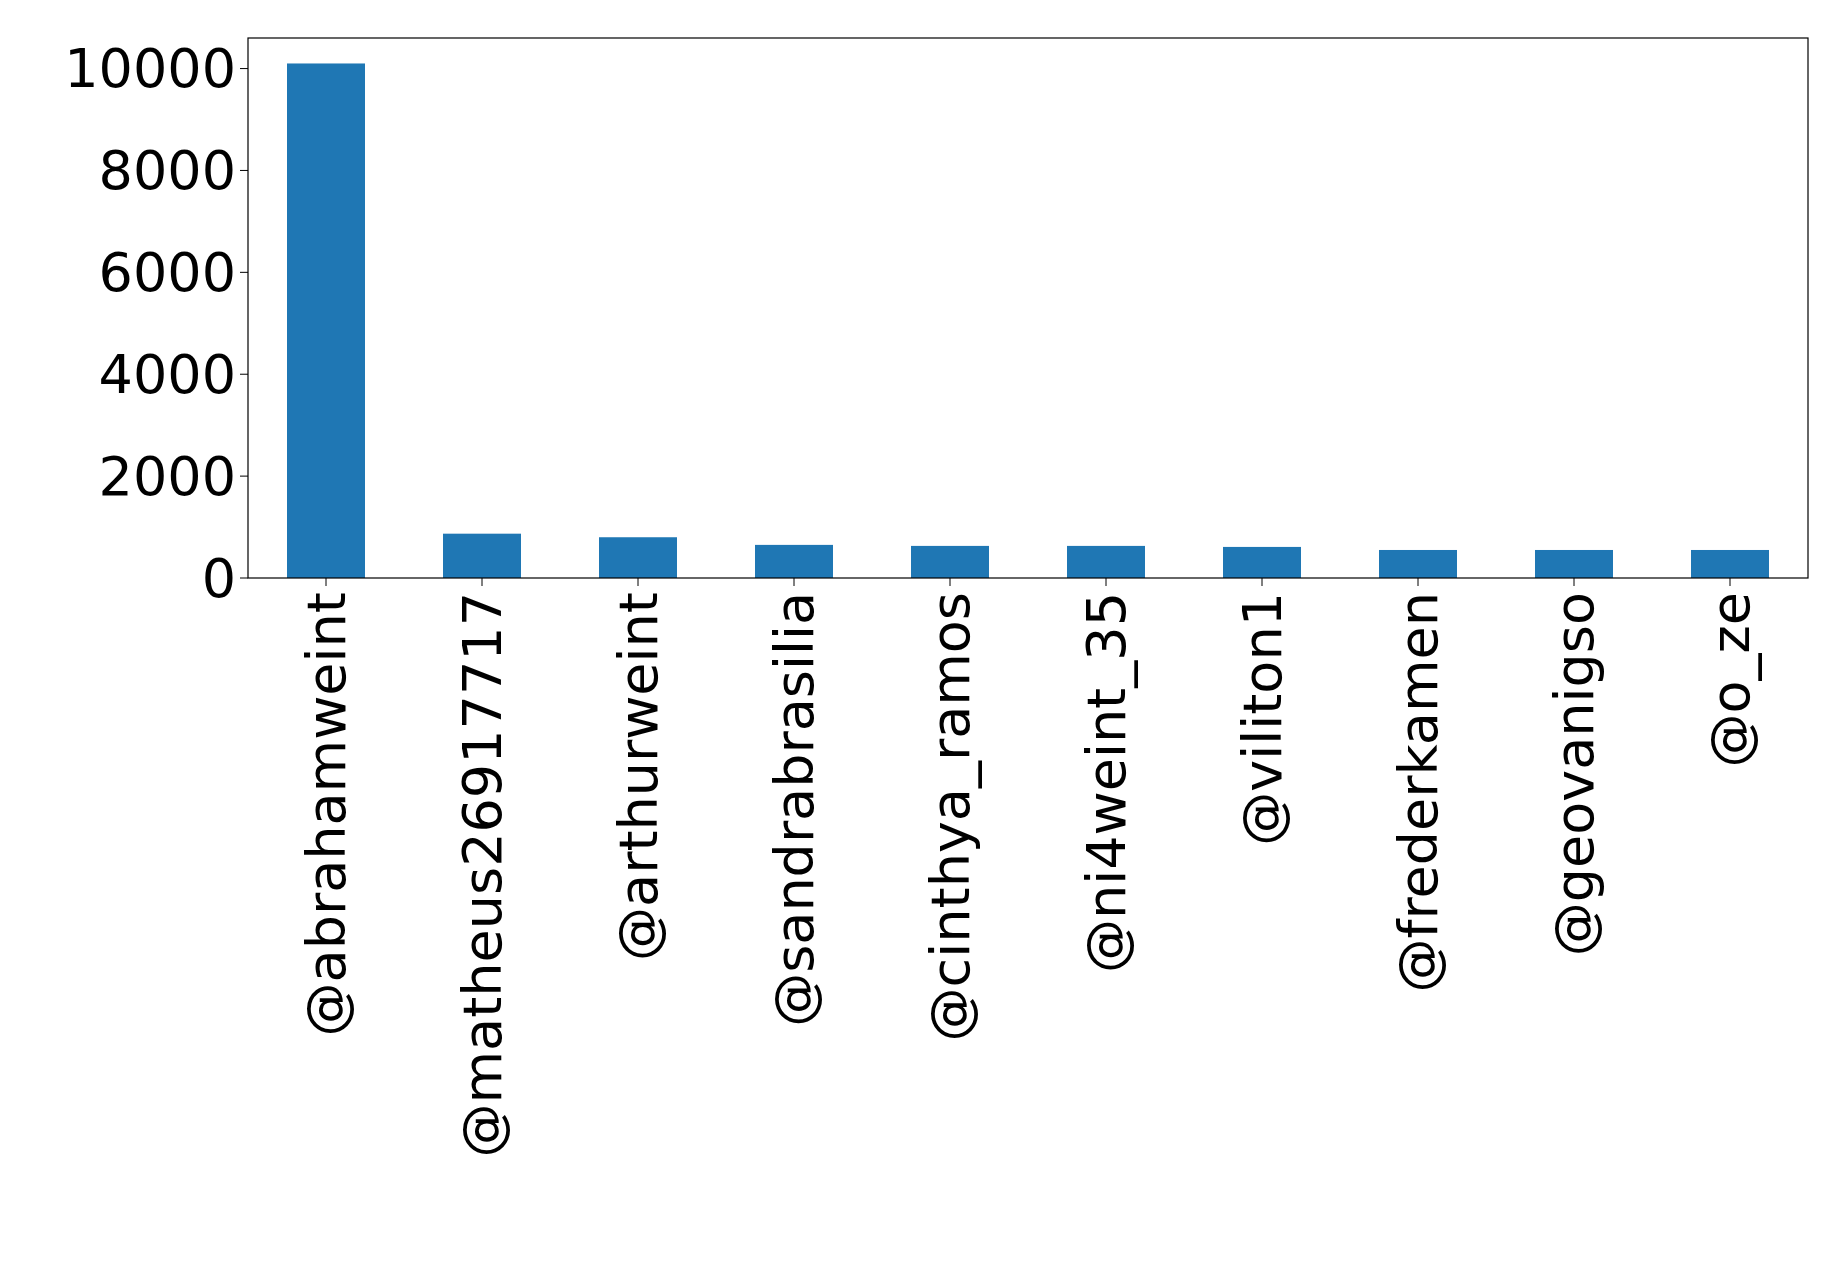  What do you see at coordinates (1418, 792) in the screenshot?
I see `x-tick-label: @frederkamen` at bounding box center [1418, 792].